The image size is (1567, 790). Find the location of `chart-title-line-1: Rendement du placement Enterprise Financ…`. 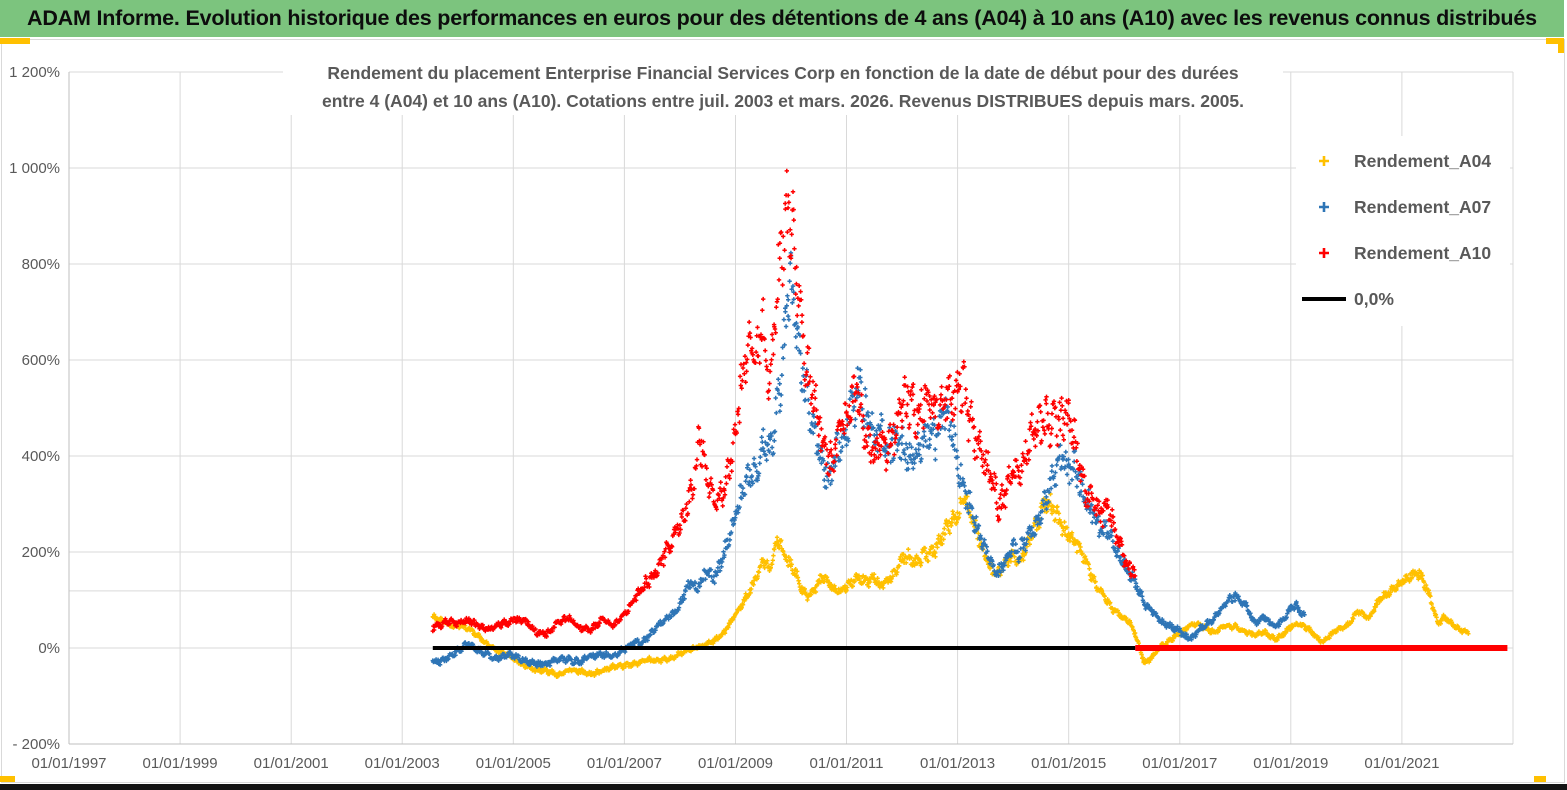

chart-title-line-1: Rendement du placement Enterprise Financ… is located at coordinates (783, 73).